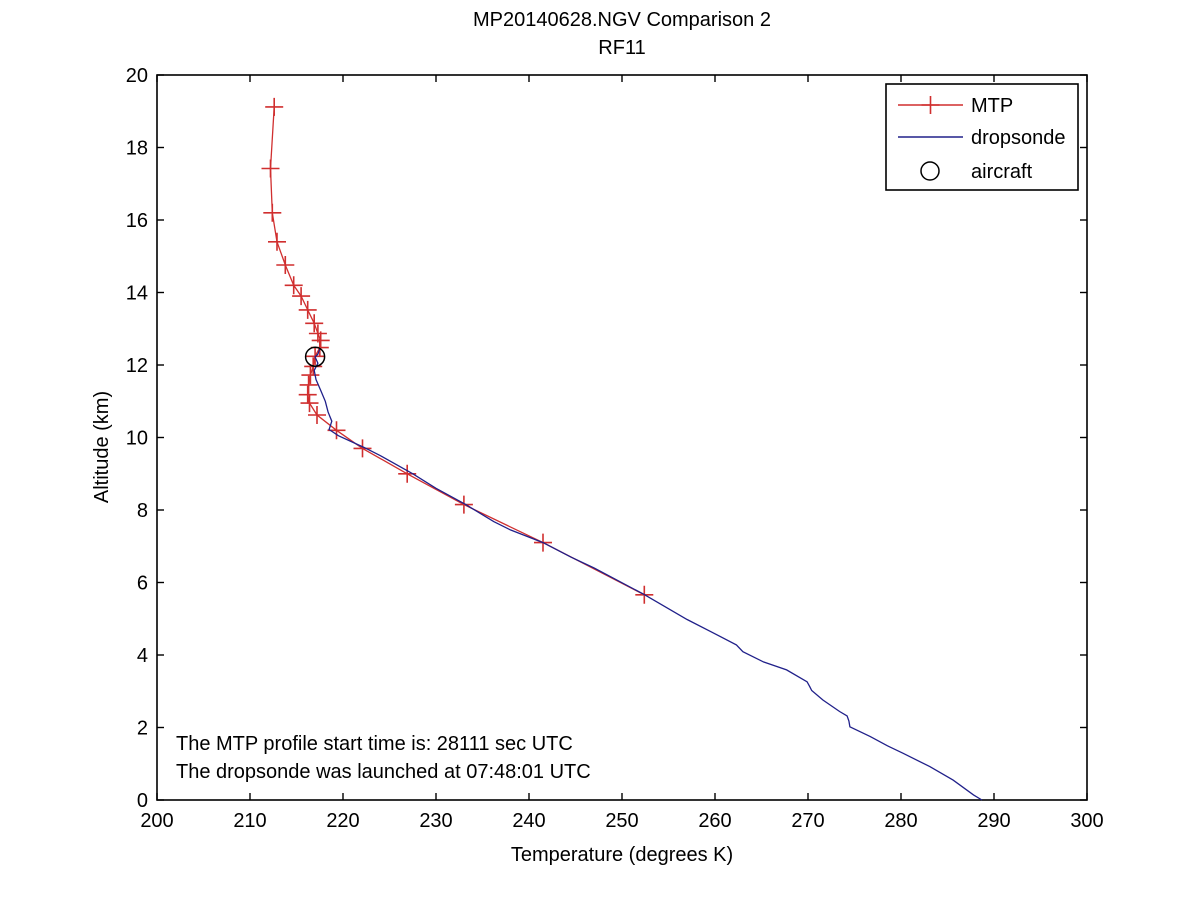  Describe the element at coordinates (621, 821) in the screenshot. I see `x-tick-label-250: 250` at that location.